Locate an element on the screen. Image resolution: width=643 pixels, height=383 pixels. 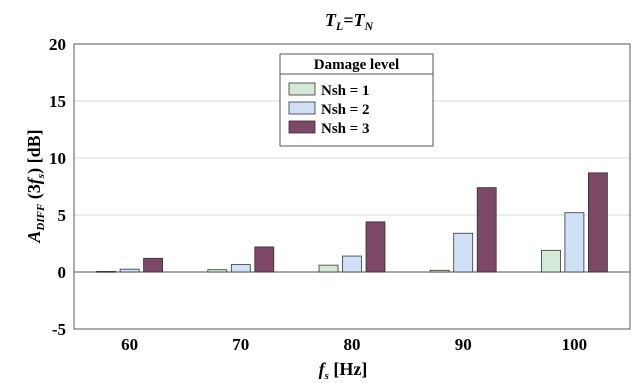
chart-title: TL=TN is located at coordinates (350, 21).